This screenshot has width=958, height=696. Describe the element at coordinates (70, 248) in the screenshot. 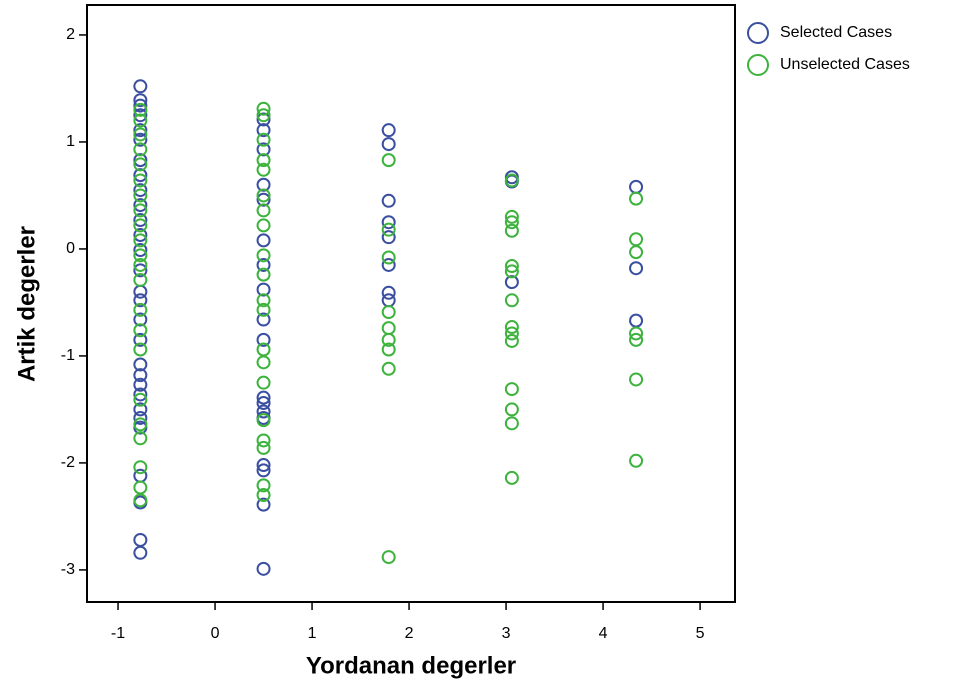

I see `y-tick-label: 0` at that location.